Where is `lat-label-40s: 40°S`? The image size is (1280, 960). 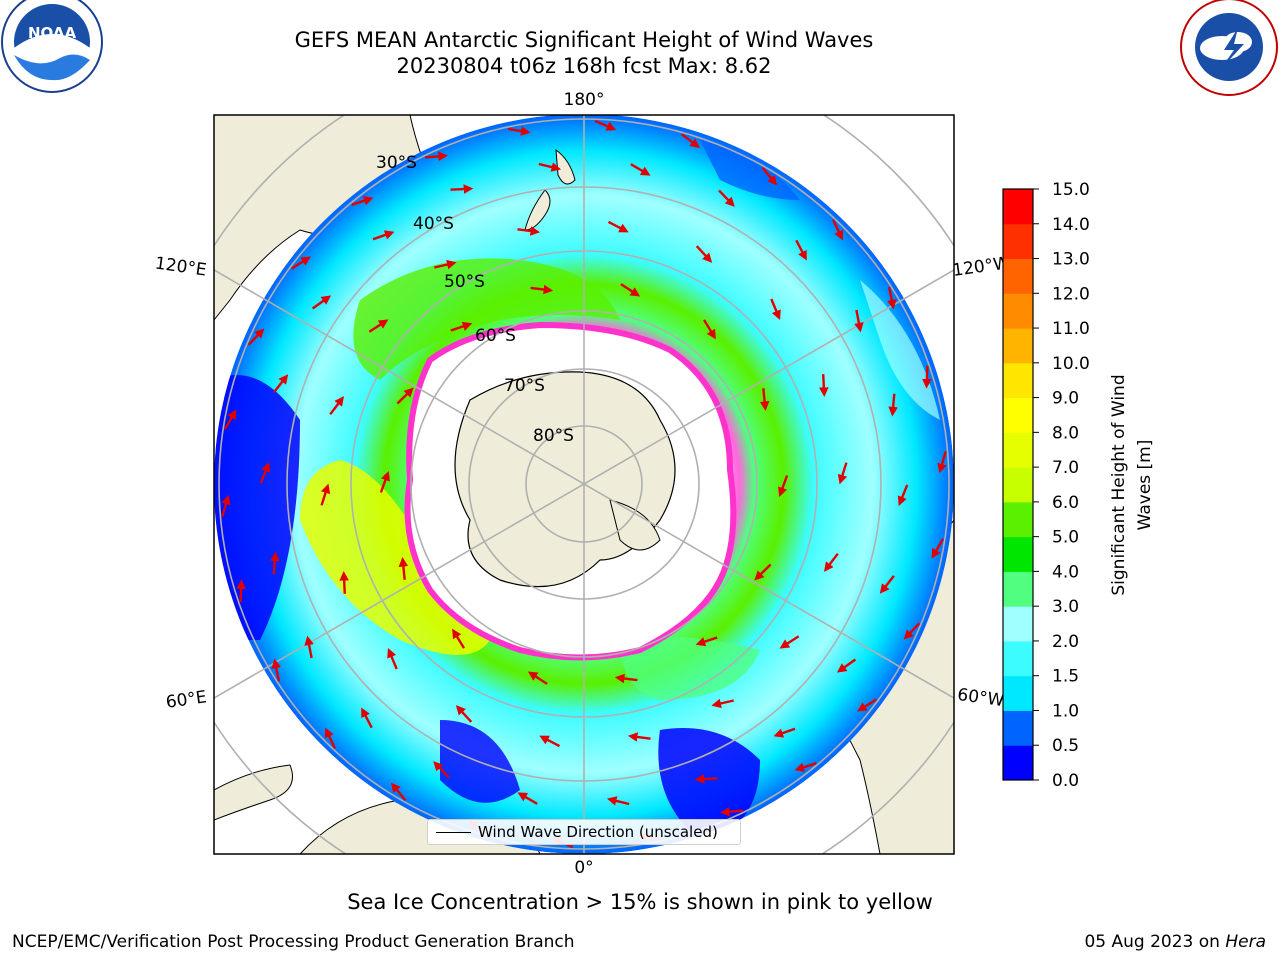 lat-label-40s: 40°S is located at coordinates (433, 224).